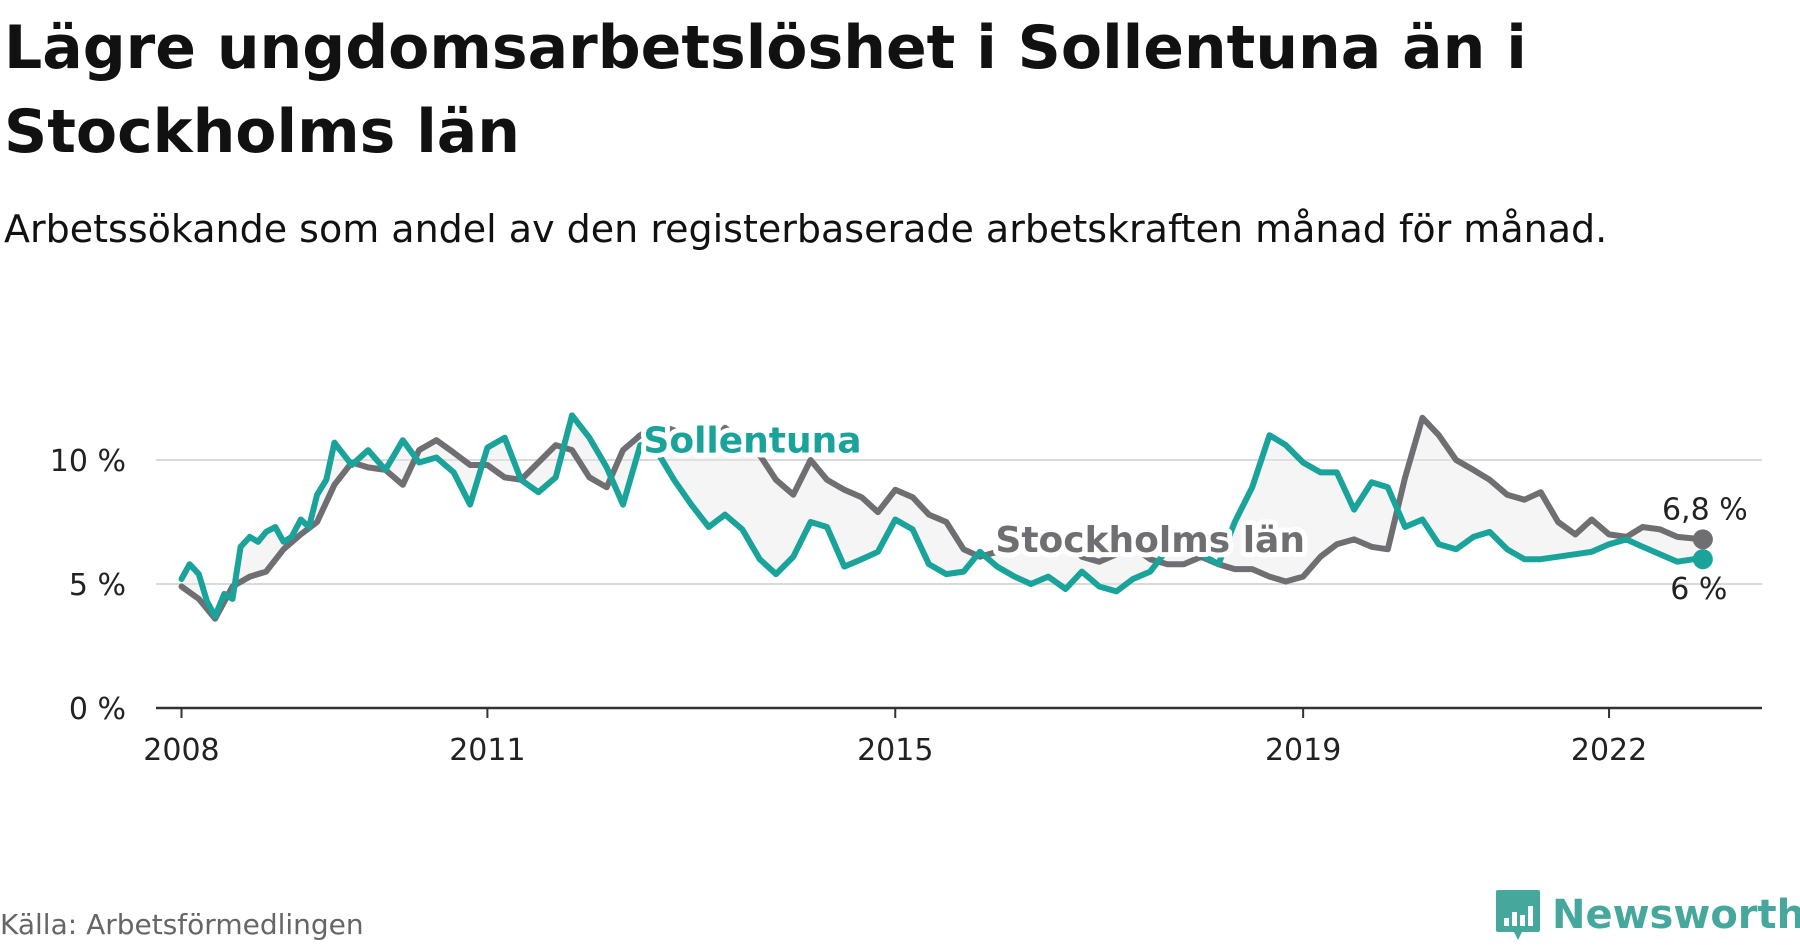 The image size is (1800, 948). What do you see at coordinates (1676, 915) in the screenshot?
I see `brand-name: Newsworthy` at bounding box center [1676, 915].